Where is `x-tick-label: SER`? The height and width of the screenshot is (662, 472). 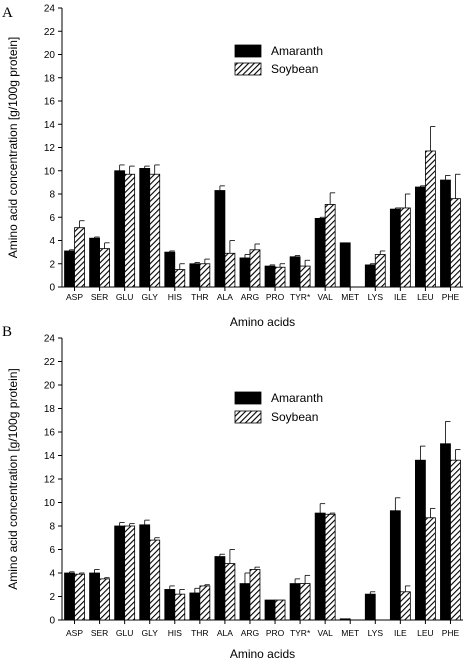
x-tick-label: SER is located at coordinates (99, 633).